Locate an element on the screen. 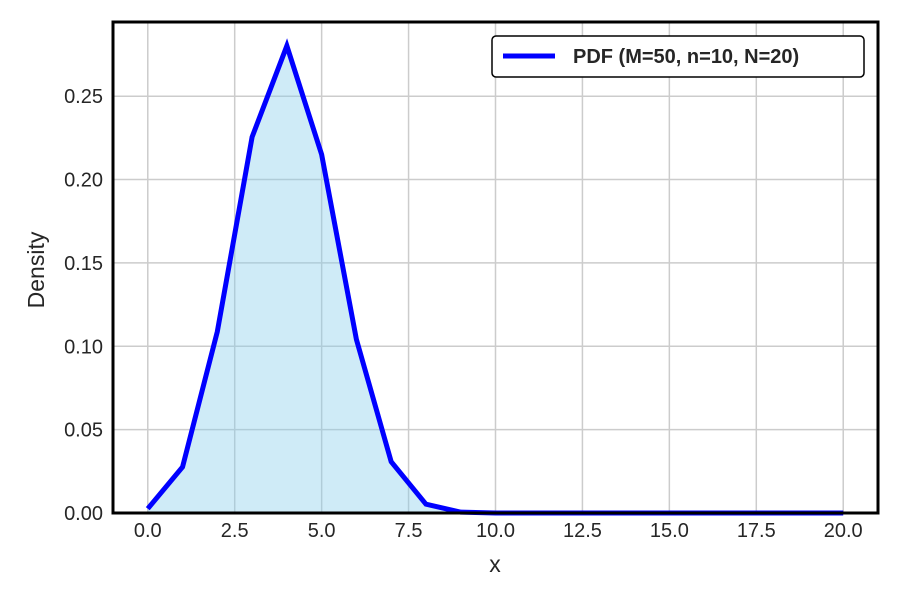 Image resolution: width=900 pixels, height=600 pixels. x-axis-label: x is located at coordinates (495, 564).